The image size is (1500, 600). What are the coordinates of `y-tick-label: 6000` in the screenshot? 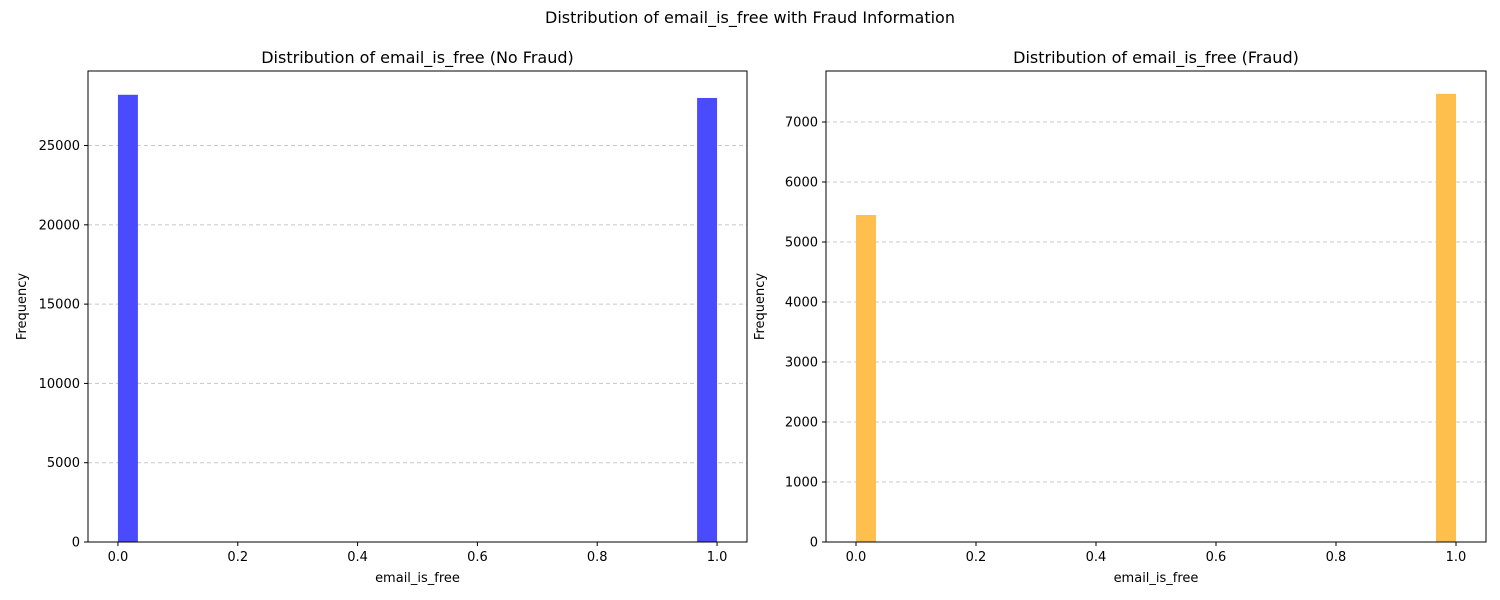 It's located at (801, 183).